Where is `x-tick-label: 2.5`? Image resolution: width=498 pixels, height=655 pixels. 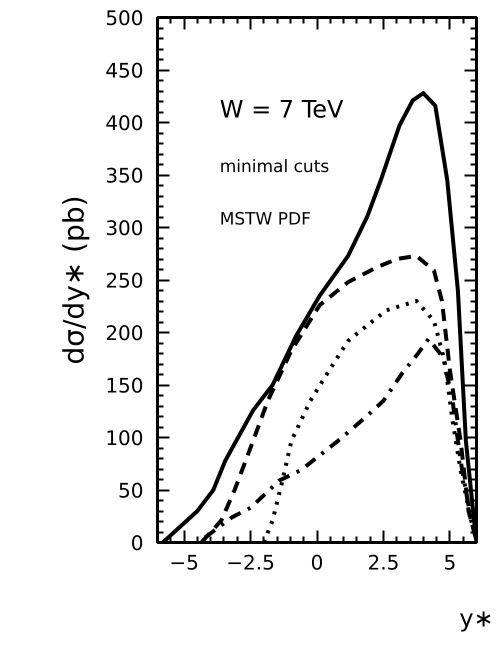
x-tick-label: 2.5 is located at coordinates (384, 562).